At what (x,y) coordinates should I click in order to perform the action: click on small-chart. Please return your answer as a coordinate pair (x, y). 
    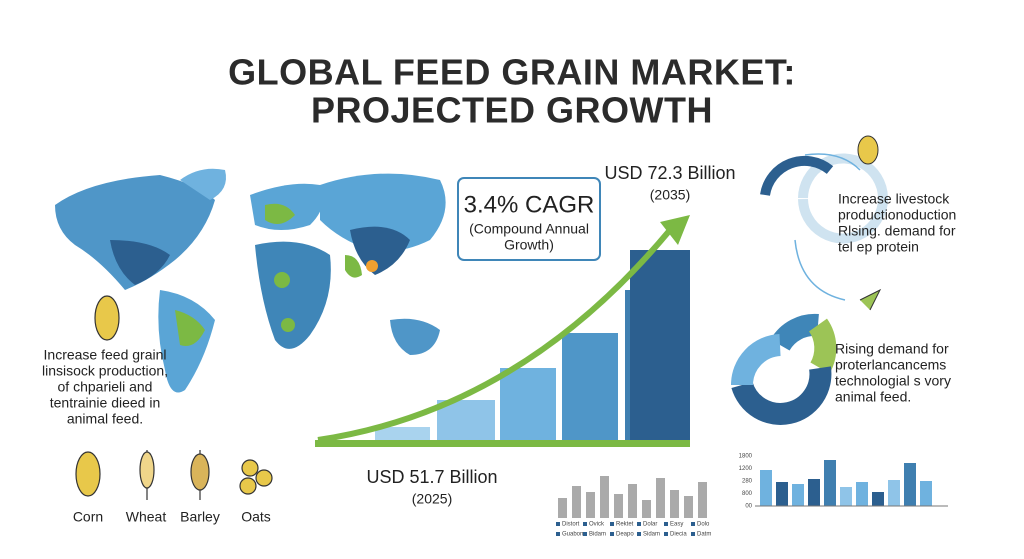
    Looking at the image, I should click on (632, 497).